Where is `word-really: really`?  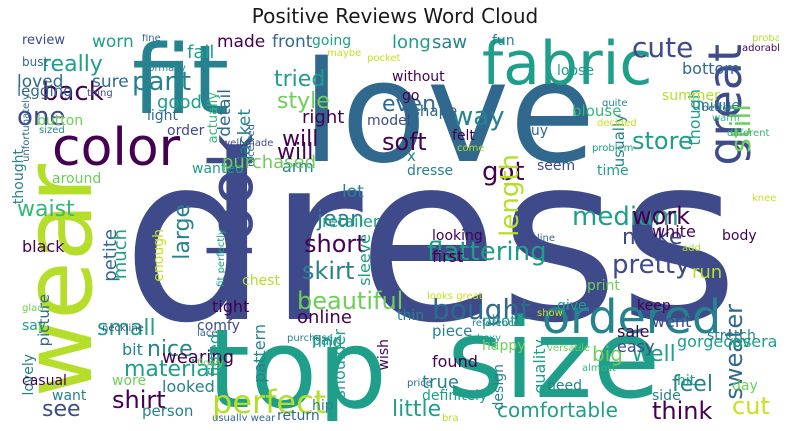
word-really: really is located at coordinates (72, 64).